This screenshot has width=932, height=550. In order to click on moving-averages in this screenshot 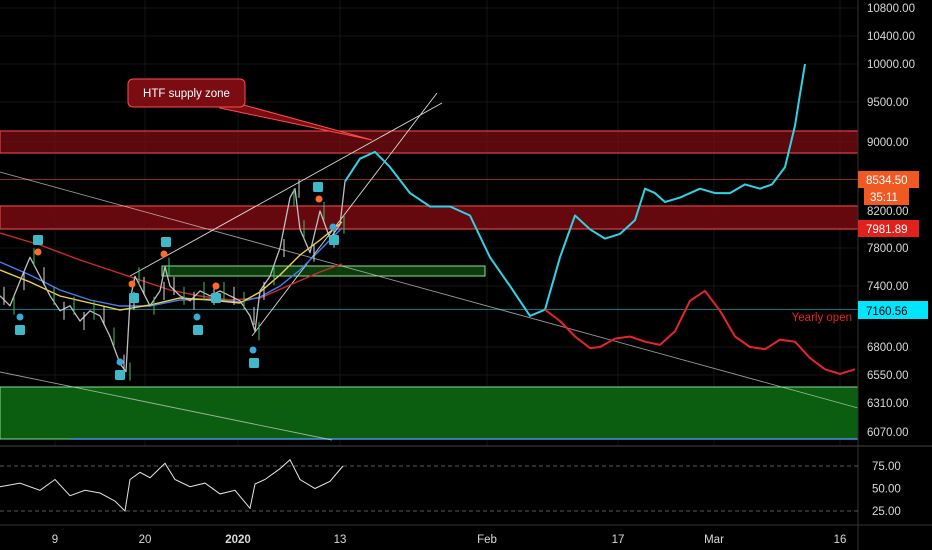, I will do `click(171, 266)`.